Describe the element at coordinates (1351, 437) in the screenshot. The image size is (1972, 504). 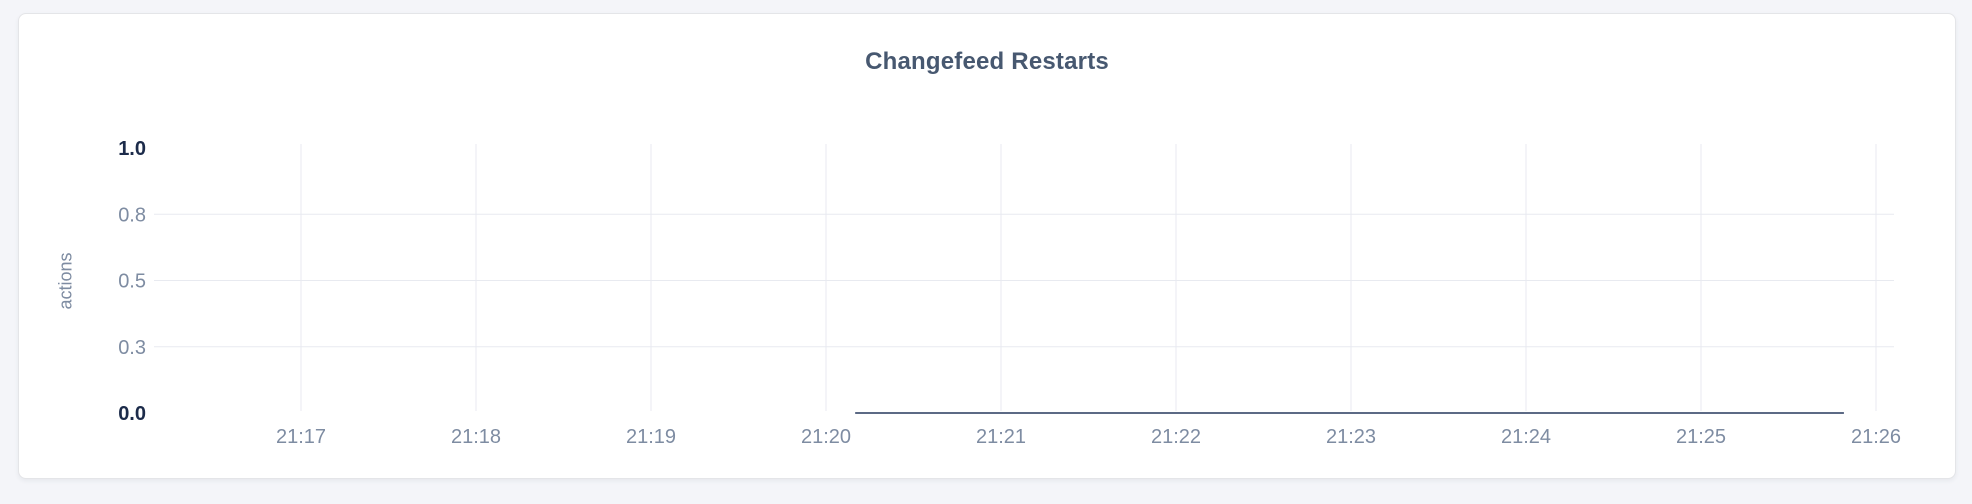
I see `x-tick-label: 21:23` at that location.